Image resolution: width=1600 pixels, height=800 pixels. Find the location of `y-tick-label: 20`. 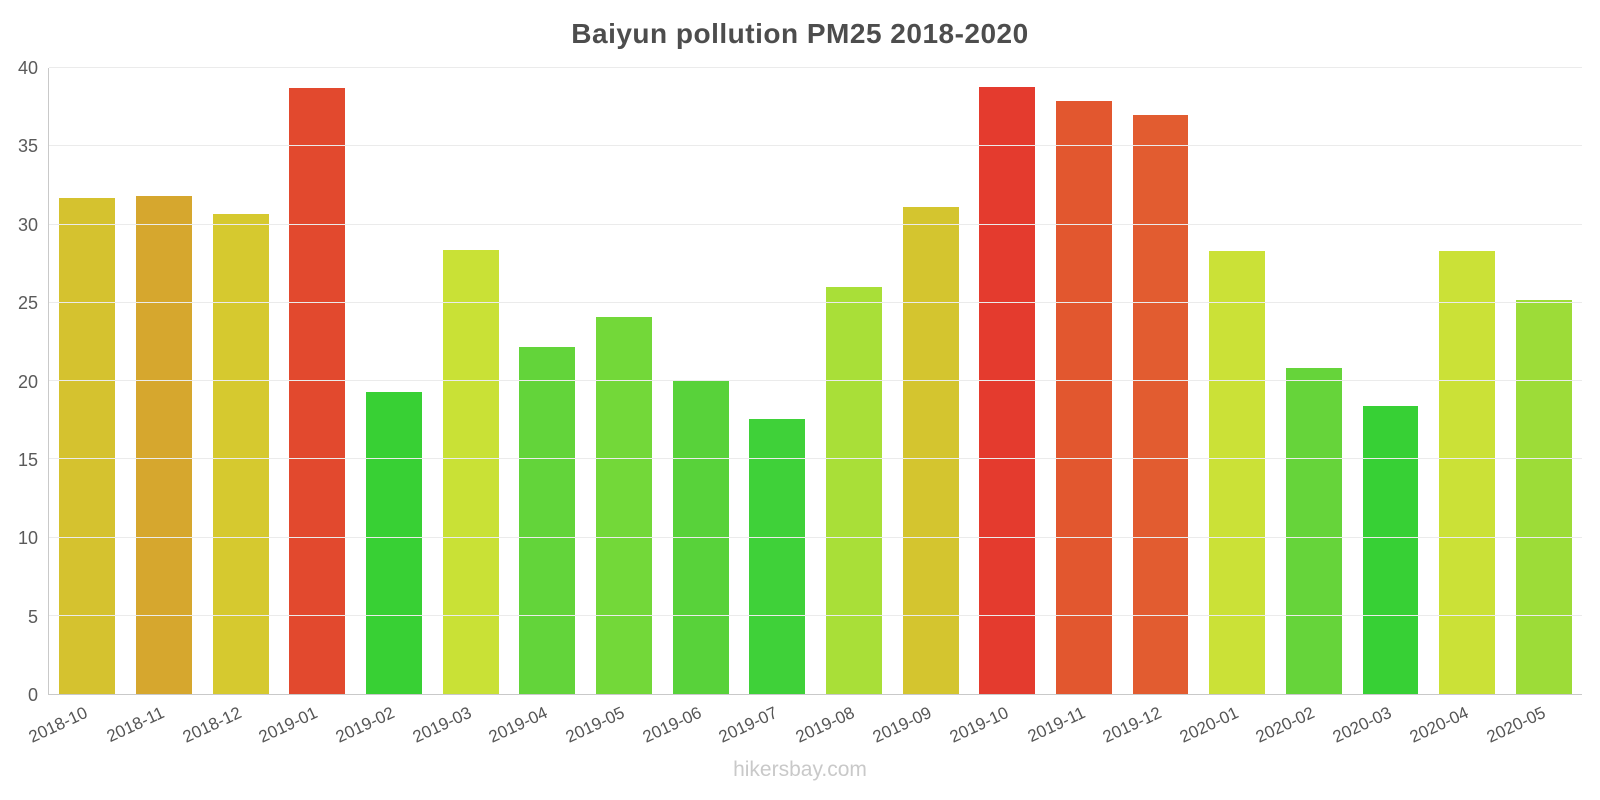

y-tick-label: 20 is located at coordinates (27, 381).